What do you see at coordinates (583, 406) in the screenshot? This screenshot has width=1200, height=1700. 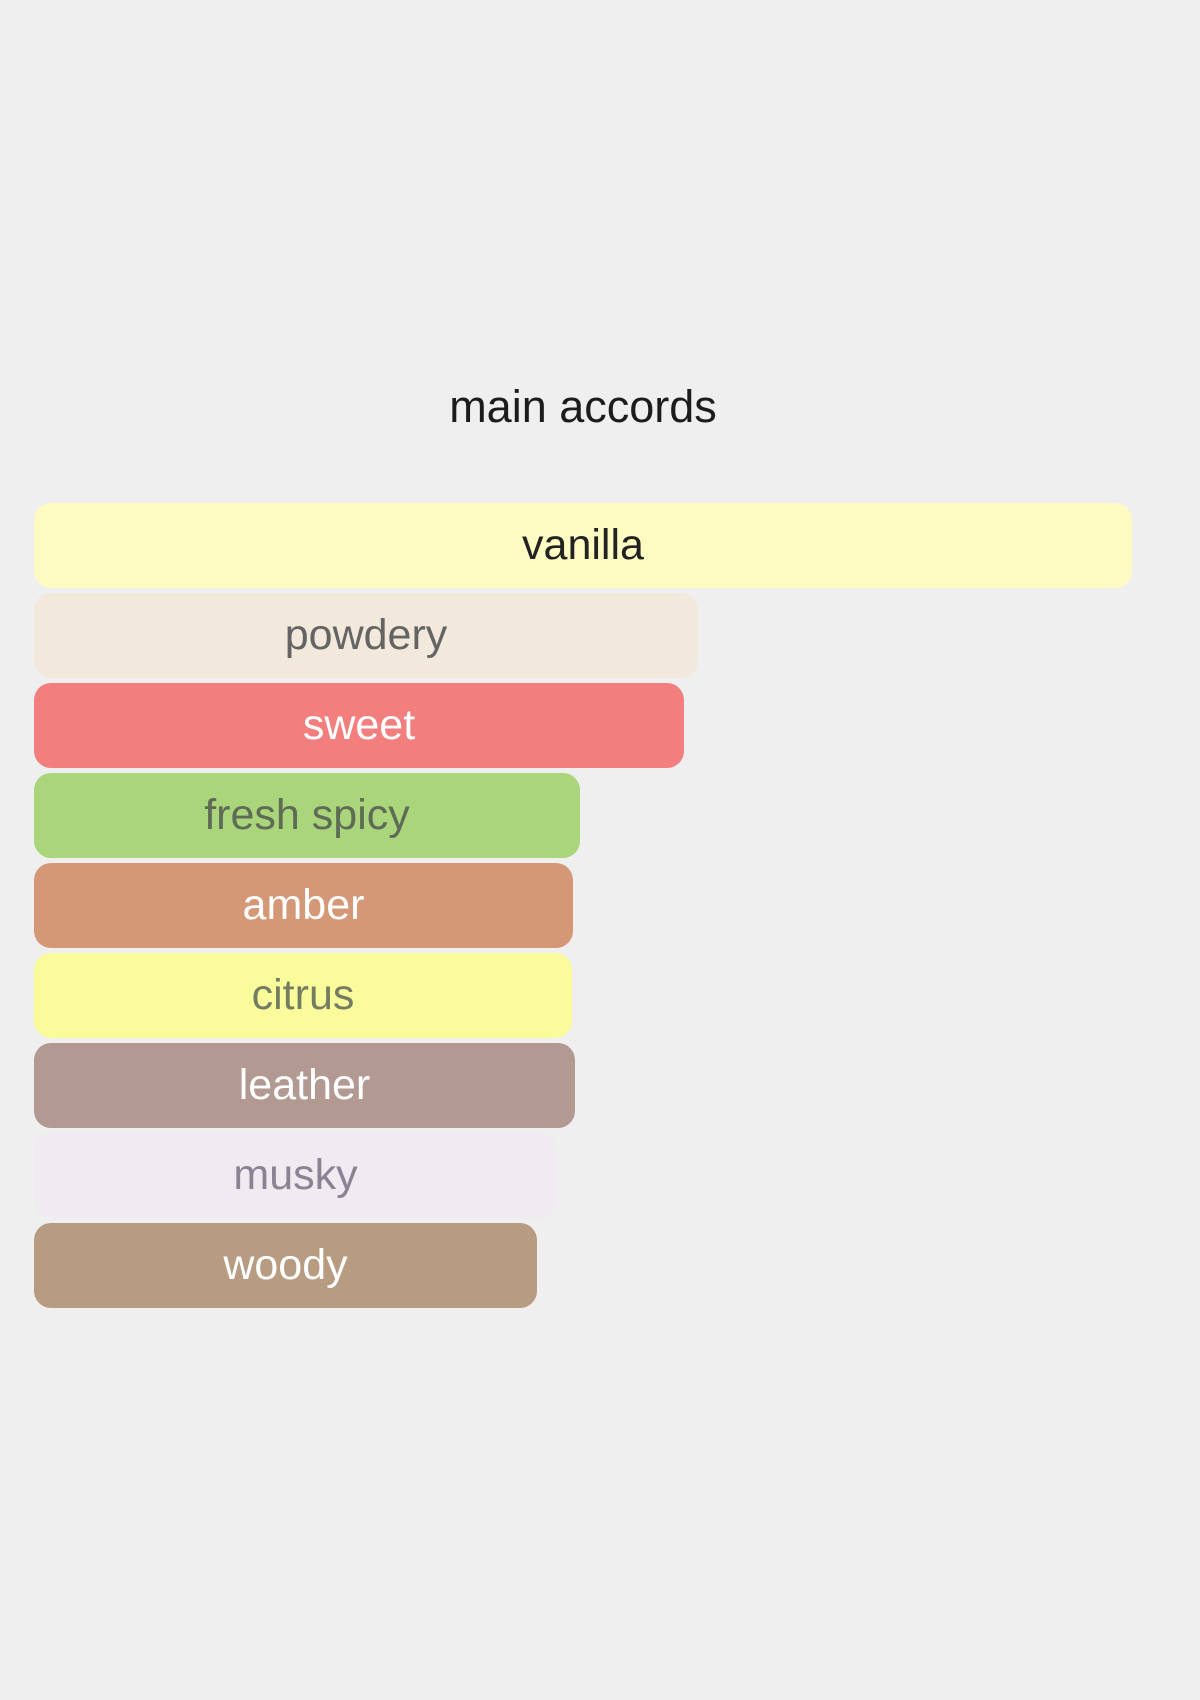 I see `chart-title: main accords` at bounding box center [583, 406].